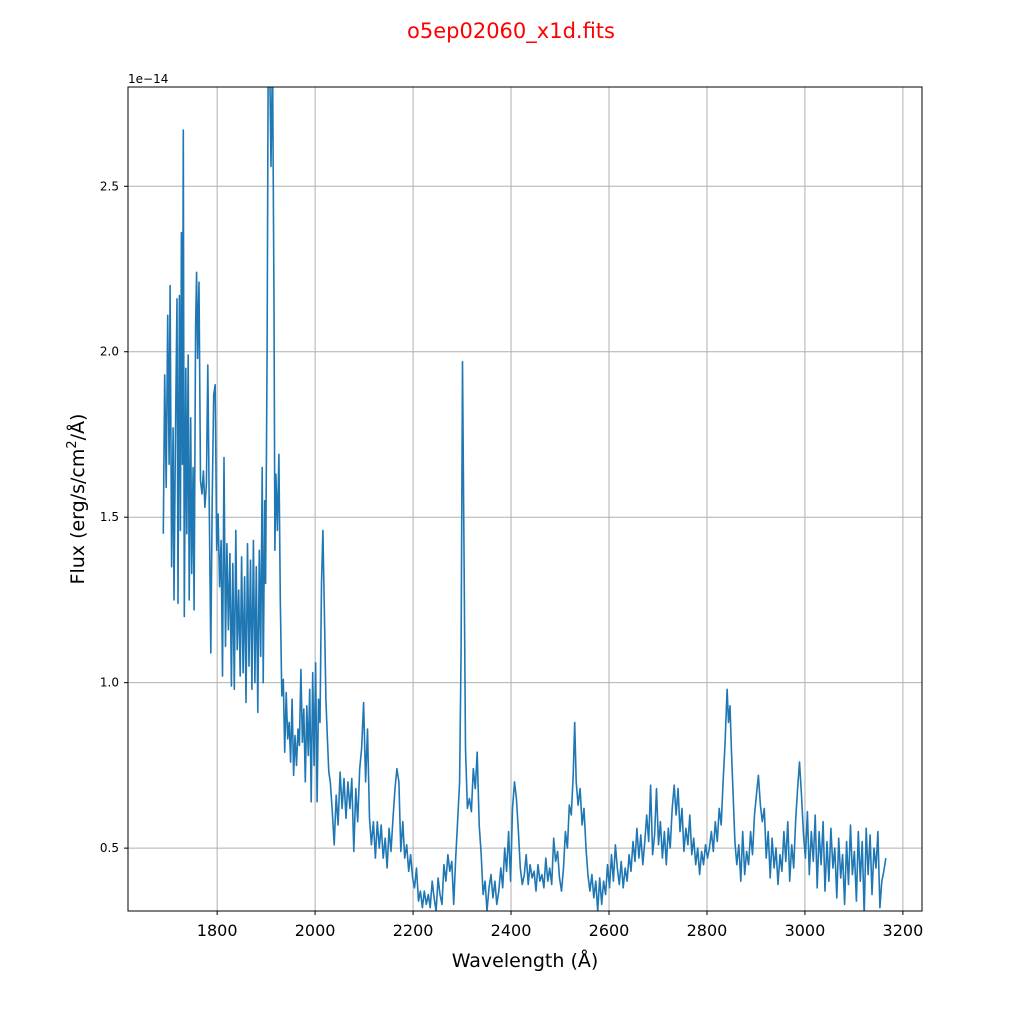 The image size is (1024, 1024). What do you see at coordinates (525, 960) in the screenshot?
I see `x-axis-label: Wavelength (Å)` at bounding box center [525, 960].